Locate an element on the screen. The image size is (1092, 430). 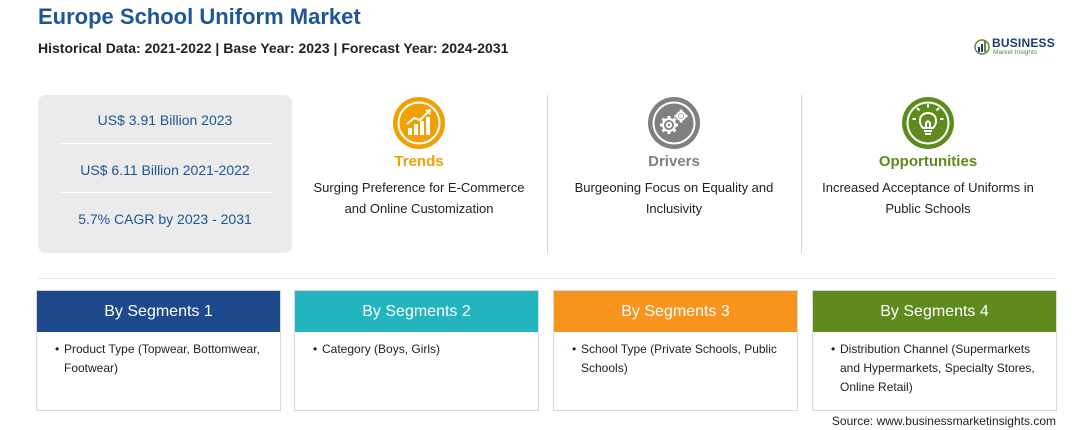
segment-body: • Category (Boys, Girls) is located at coordinates (416, 345).